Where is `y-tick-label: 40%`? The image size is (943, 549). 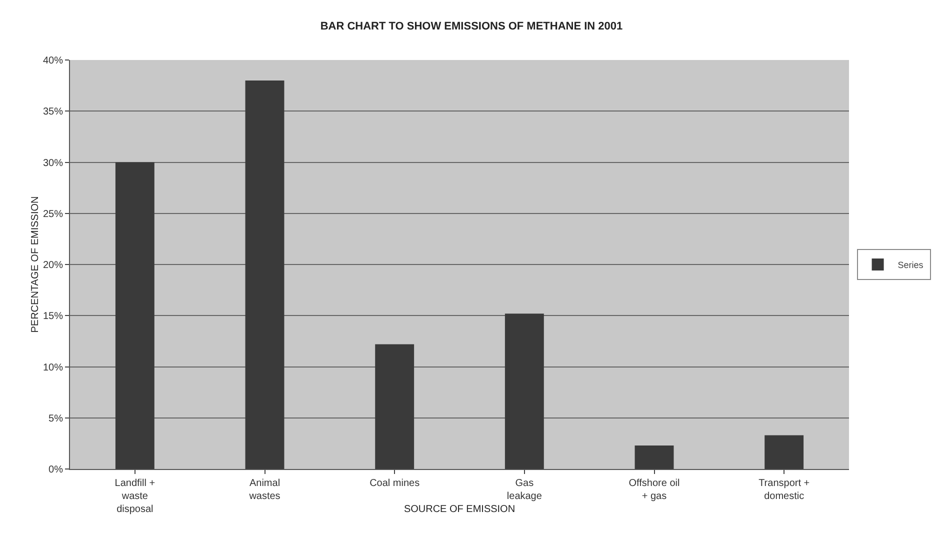
y-tick-label: 40% is located at coordinates (53, 61).